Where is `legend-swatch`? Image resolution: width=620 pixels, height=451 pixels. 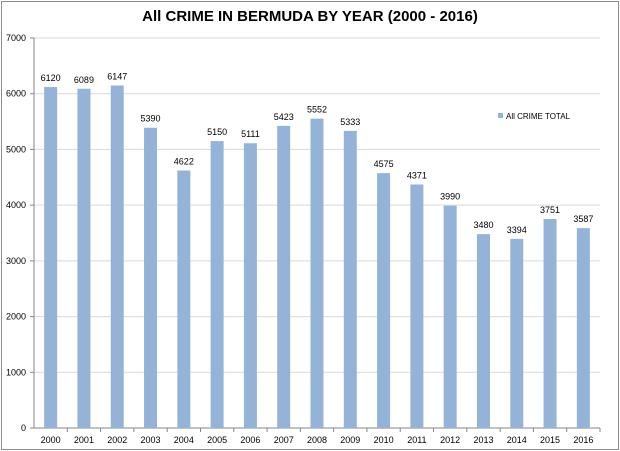
legend-swatch is located at coordinates (500, 115).